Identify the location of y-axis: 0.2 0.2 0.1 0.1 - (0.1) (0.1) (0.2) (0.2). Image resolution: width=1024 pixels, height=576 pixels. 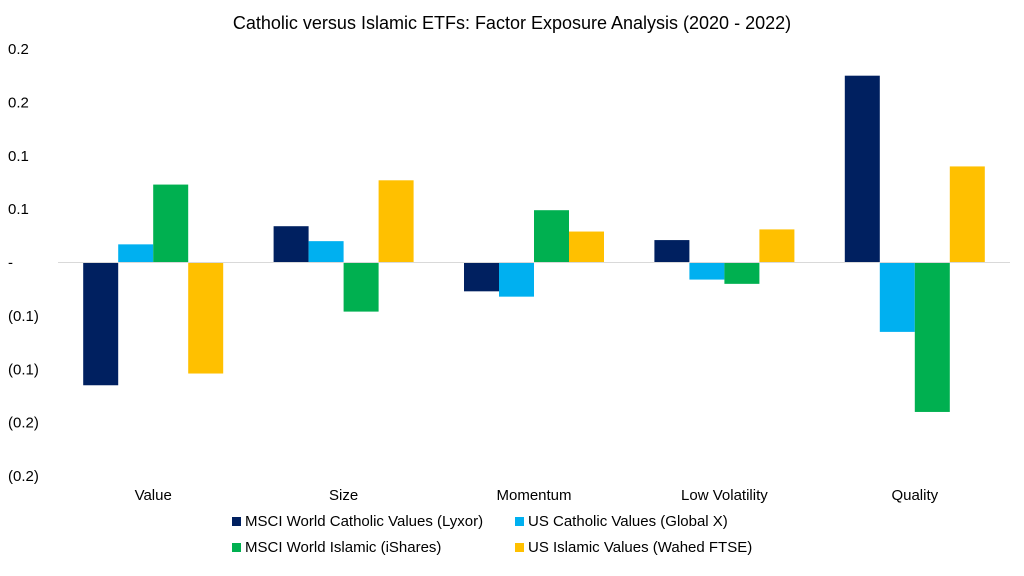
(23, 263).